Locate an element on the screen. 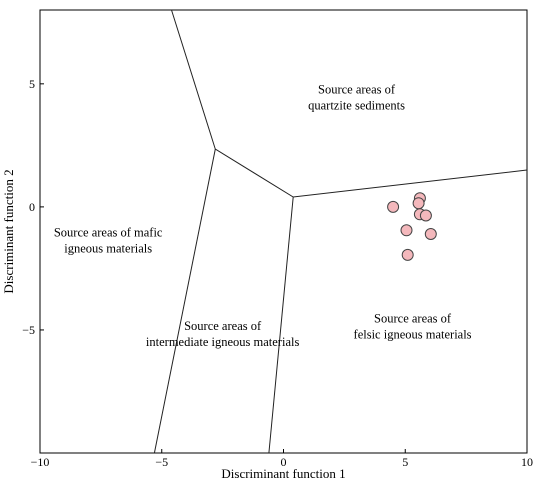 Image resolution: width=550 pixels, height=487 pixels. y-tick-label: 0 is located at coordinates (32, 207).